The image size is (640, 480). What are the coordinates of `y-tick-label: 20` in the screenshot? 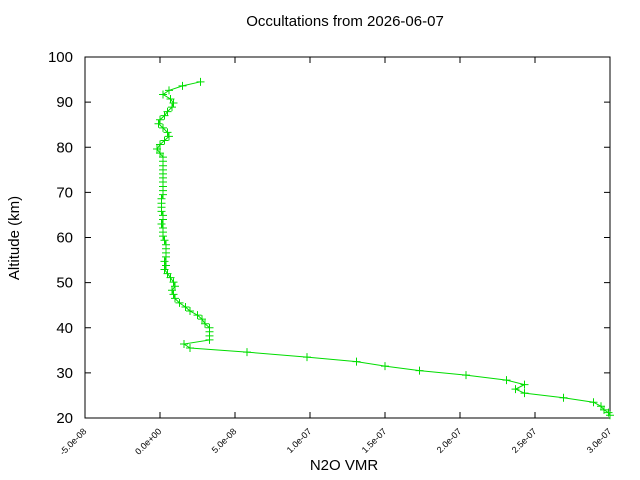 It's located at (64, 418).